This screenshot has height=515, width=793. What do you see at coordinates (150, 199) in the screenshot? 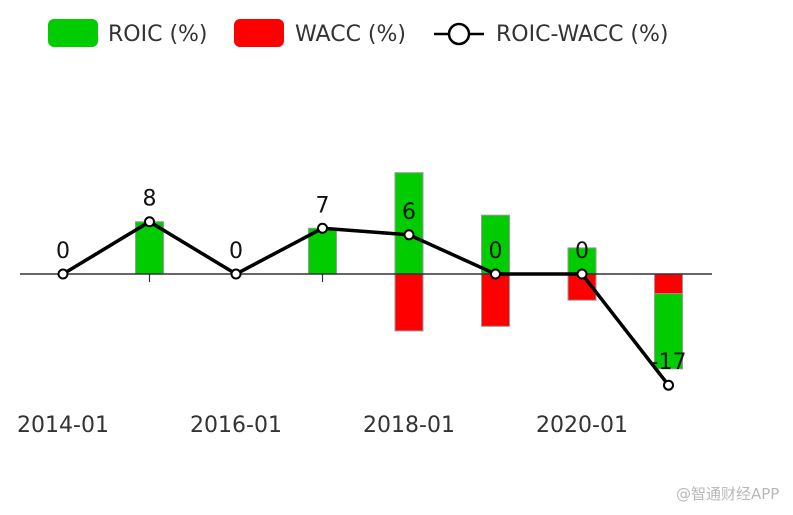
I see `data-label-2015-01: 8` at bounding box center [150, 199].